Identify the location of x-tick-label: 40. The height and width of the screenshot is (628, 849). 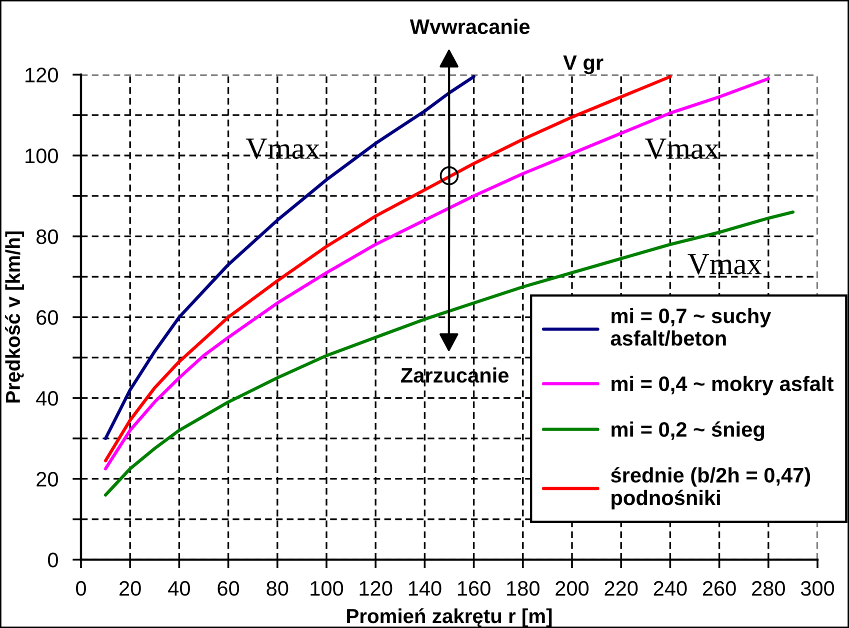
(179, 588).